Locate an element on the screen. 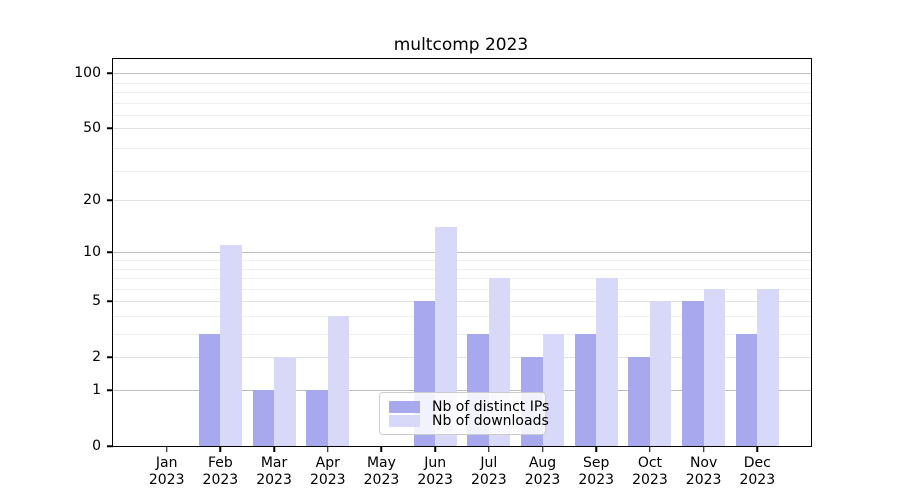 The height and width of the screenshot is (500, 900). x-axis-tick-jun is located at coordinates (435, 449).